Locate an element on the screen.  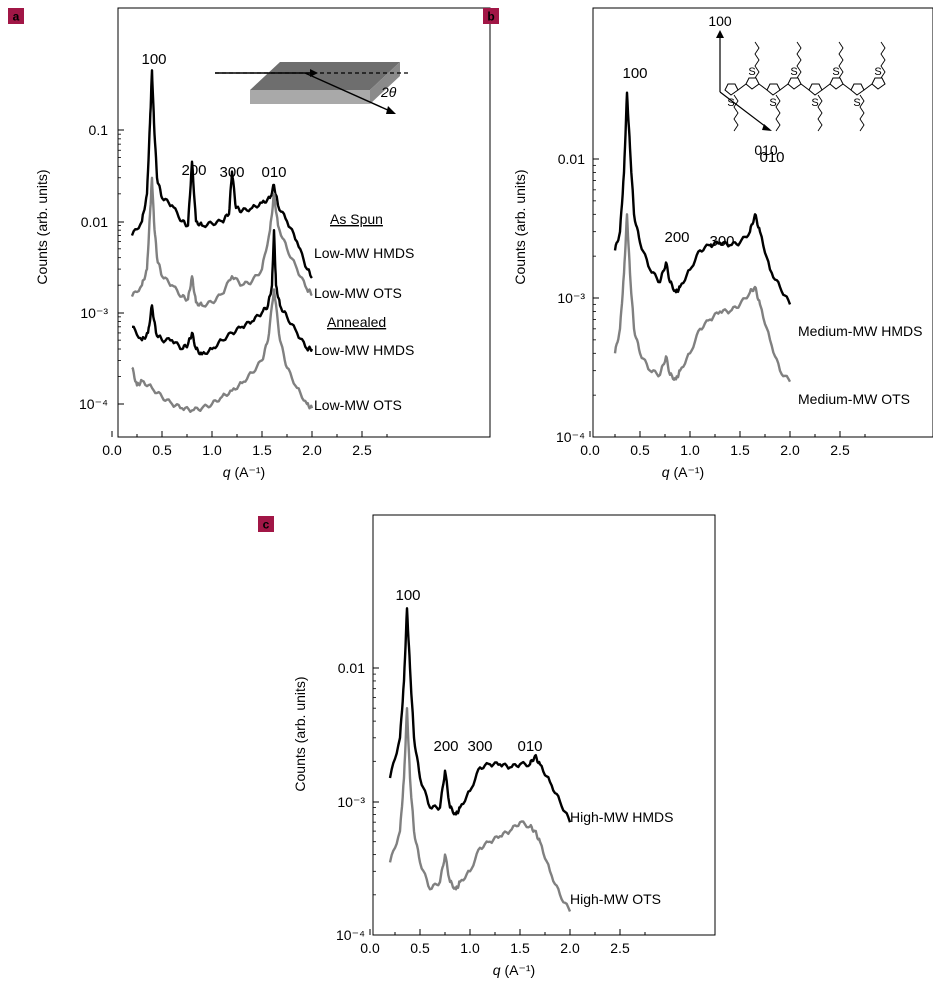
panel-badge-letter: c is located at coordinates (266, 525).